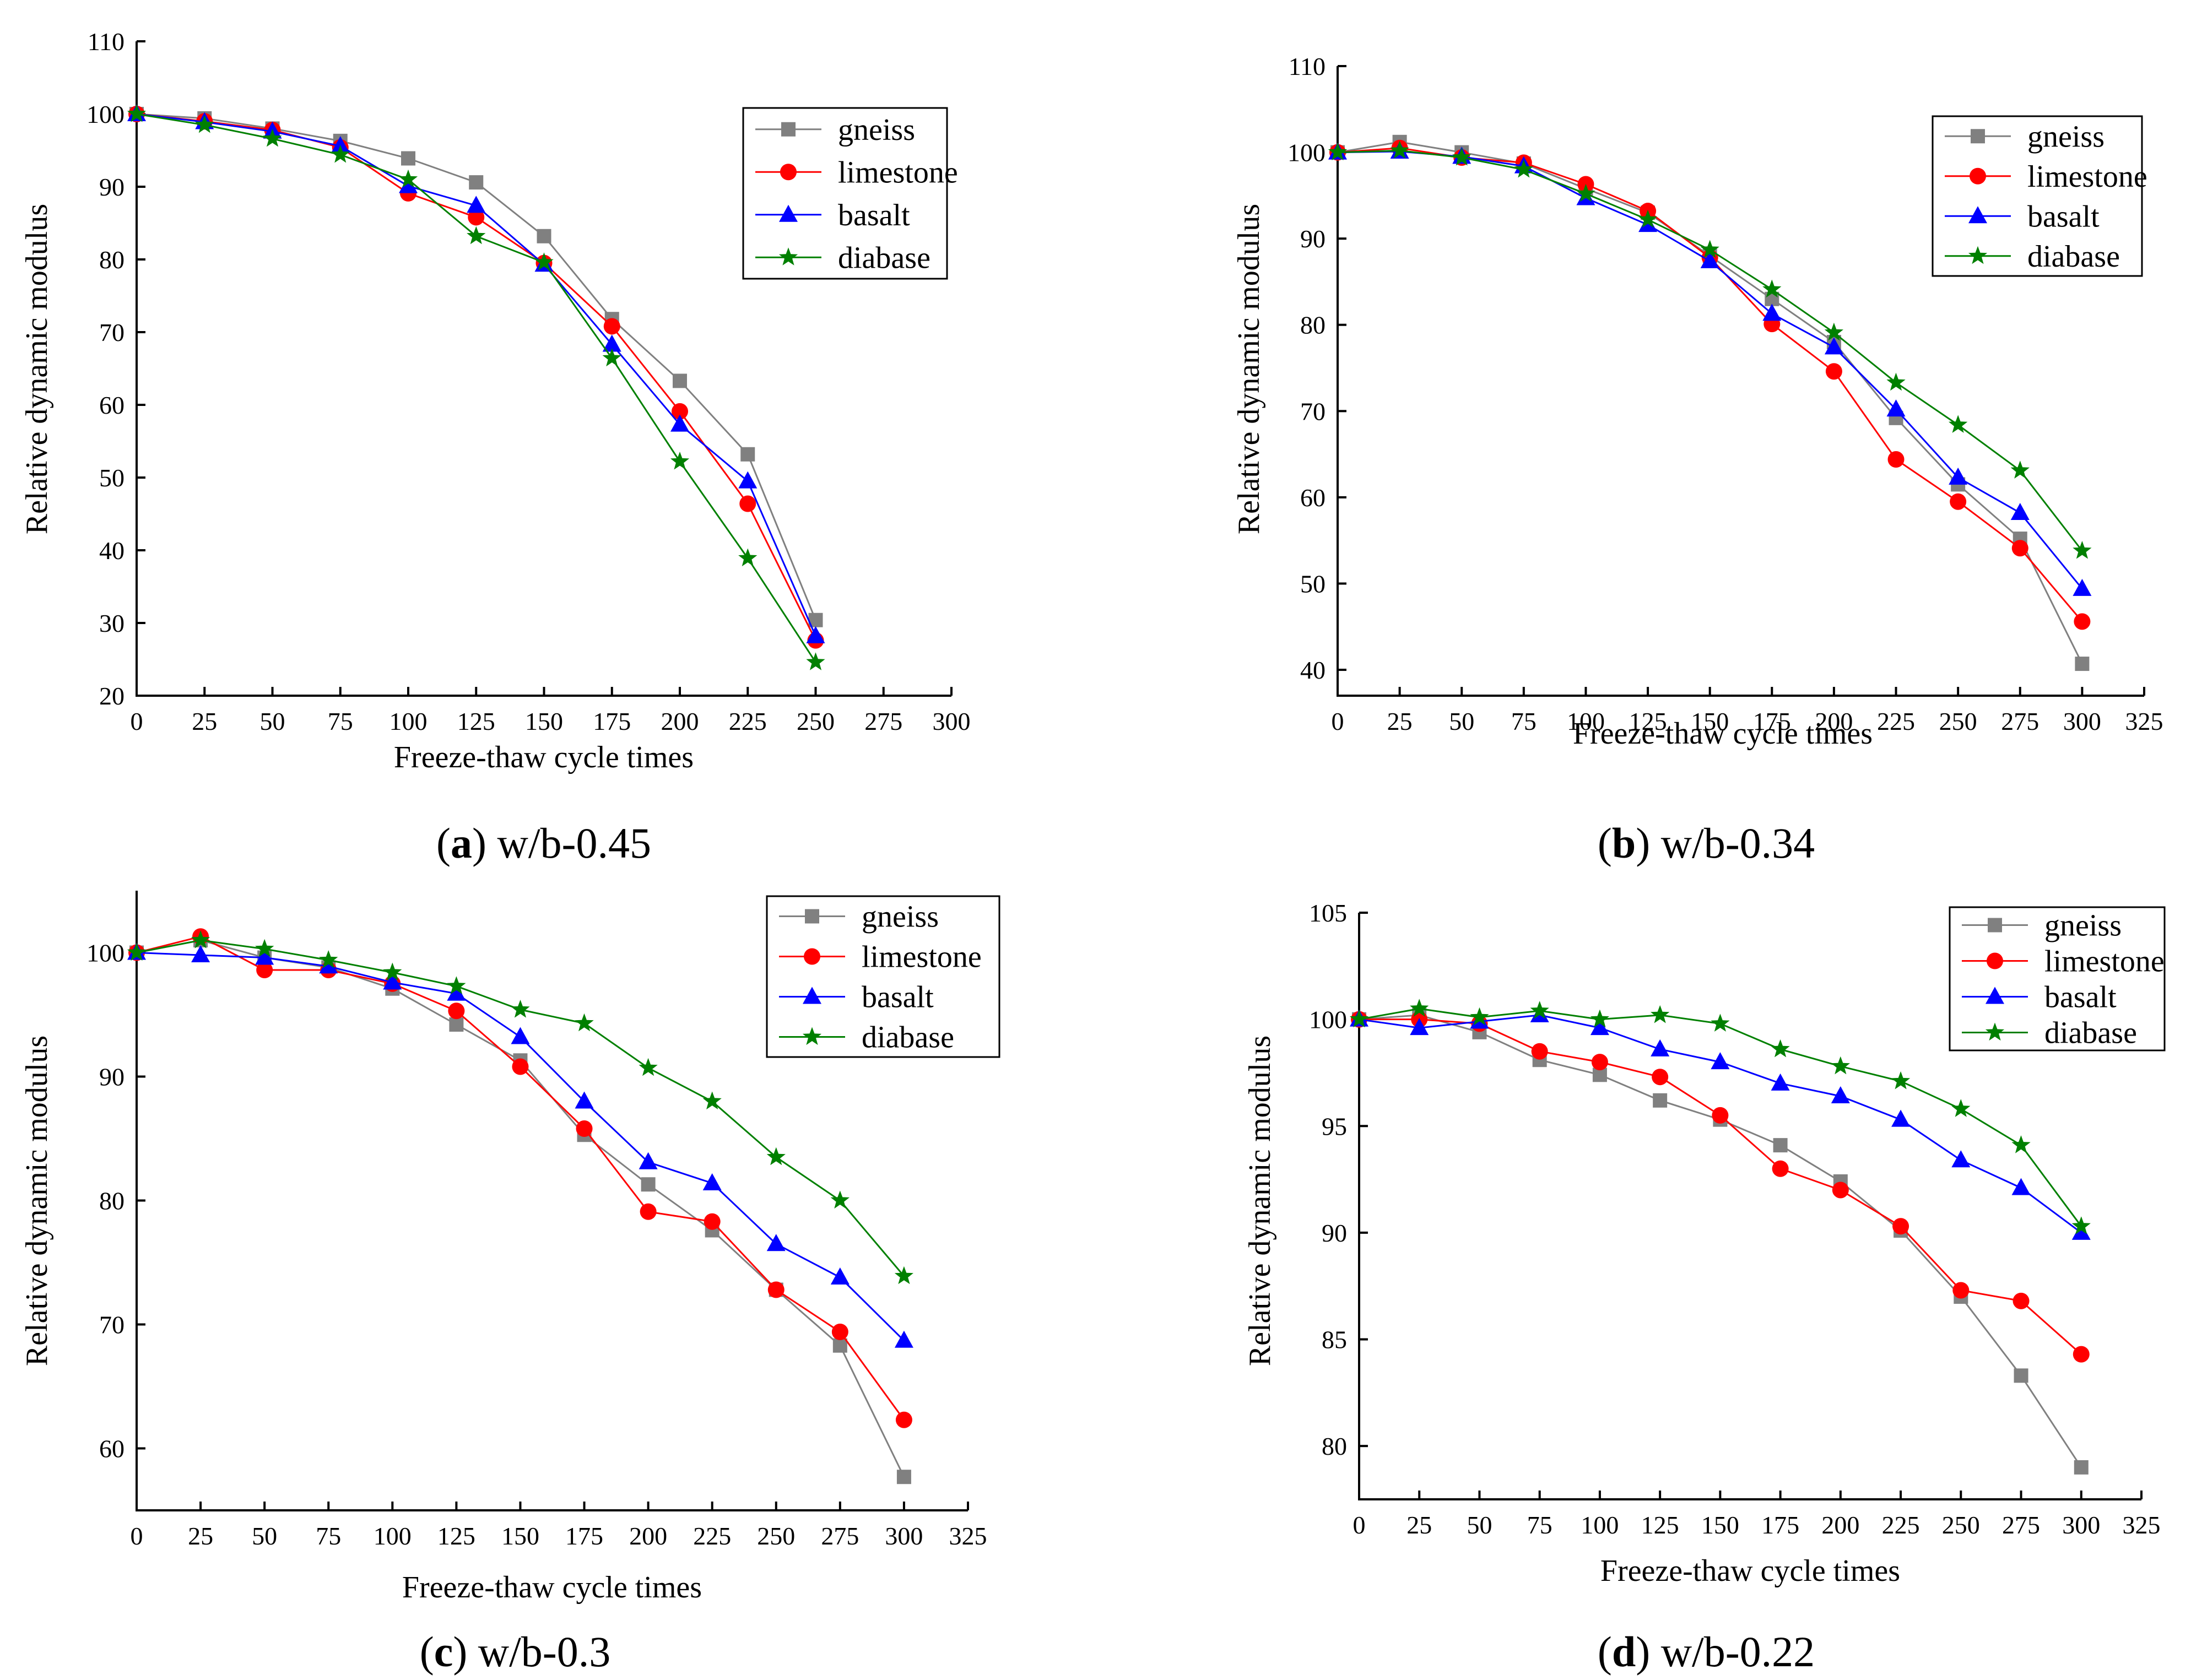  I want to click on x-tick-label: 150, so click(1720, 1525).